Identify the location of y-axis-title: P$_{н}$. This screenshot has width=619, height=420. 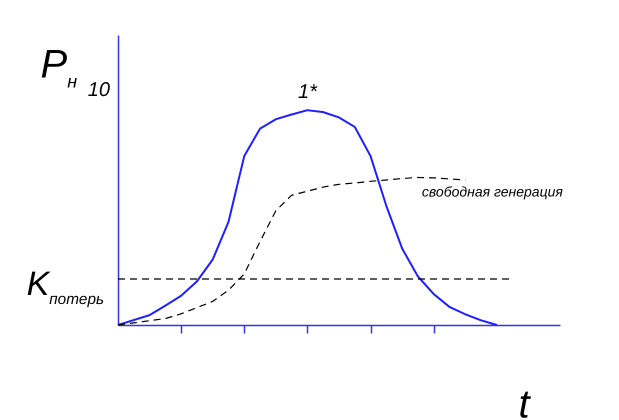
(59, 67).